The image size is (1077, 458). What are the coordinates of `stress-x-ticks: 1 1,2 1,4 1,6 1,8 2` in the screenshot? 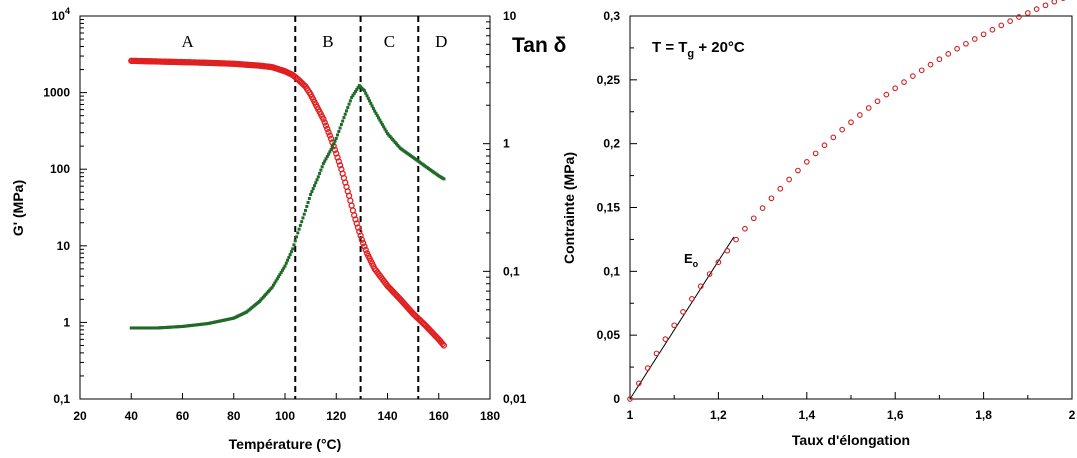 It's located at (851, 407).